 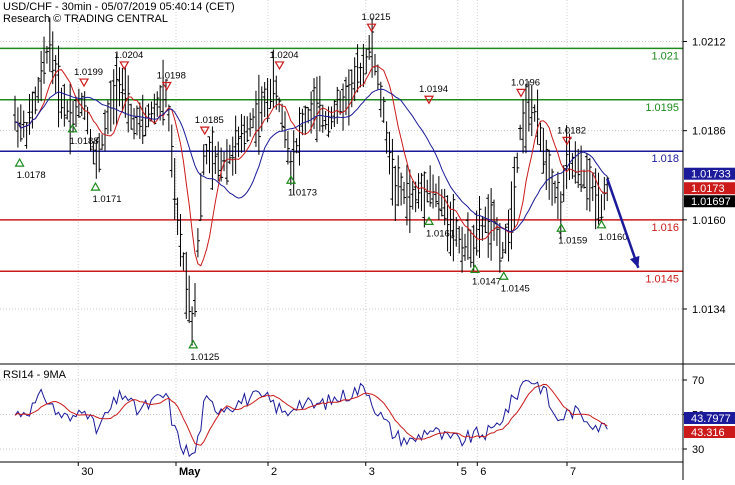 I want to click on low-value-label: 1.0173, so click(x=302, y=192).